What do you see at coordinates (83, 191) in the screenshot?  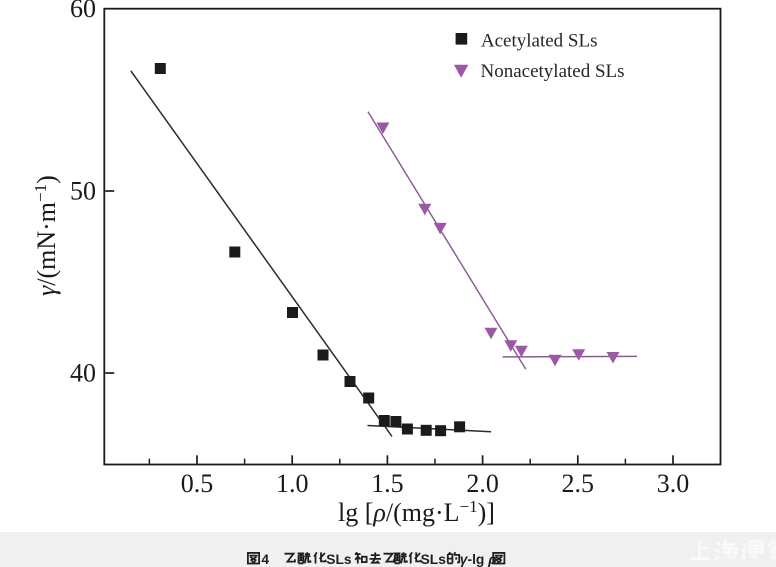 I see `svg-text: 50` at bounding box center [83, 191].